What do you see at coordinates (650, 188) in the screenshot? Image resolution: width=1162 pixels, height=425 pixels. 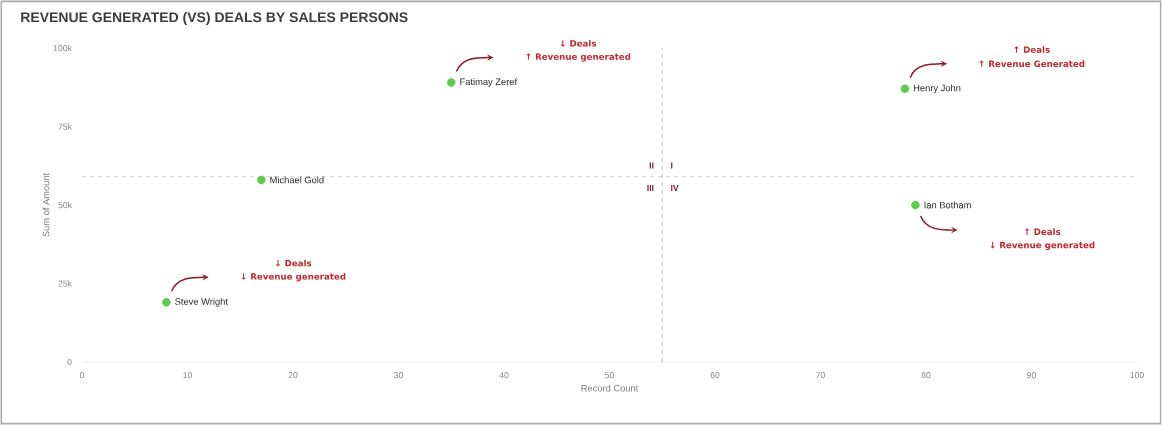 I see `annotation: III` at bounding box center [650, 188].